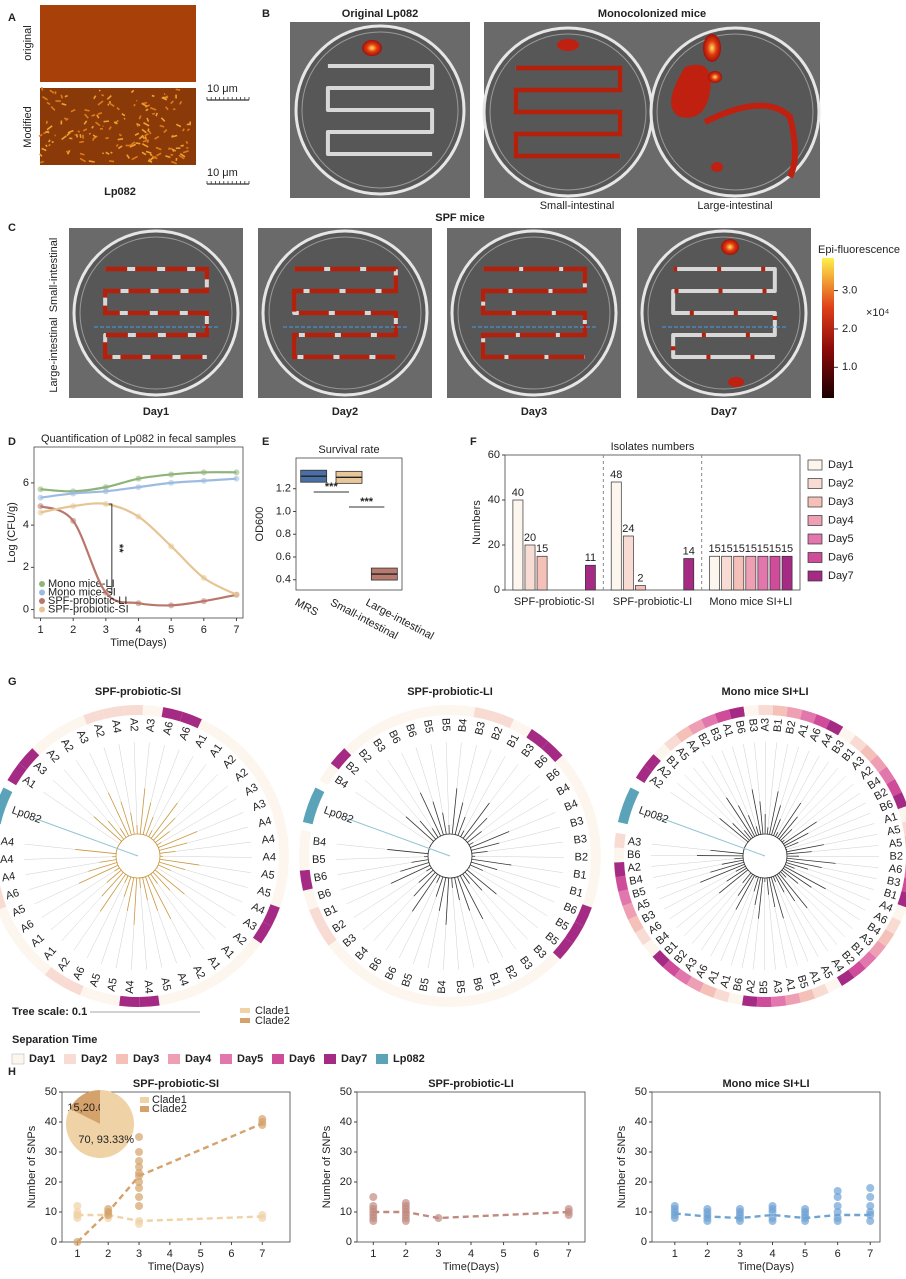 Image resolution: width=906 pixels, height=1279 pixels. Describe the element at coordinates (26, 567) in the screenshot. I see `y-tick-label: 2` at that location.